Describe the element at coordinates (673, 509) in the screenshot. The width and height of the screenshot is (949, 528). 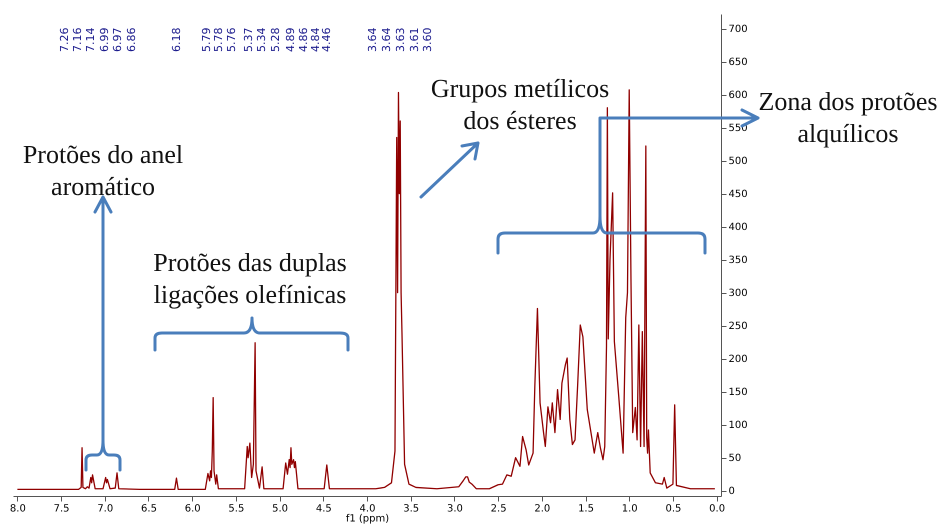
I see `x-tick-label: 0.5` at that location.